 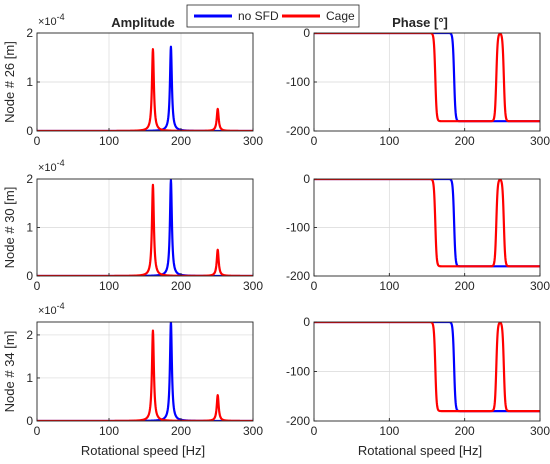 What do you see at coordinates (420, 450) in the screenshot?
I see `xlabel-phase: Rotational speed [Hz]` at bounding box center [420, 450].